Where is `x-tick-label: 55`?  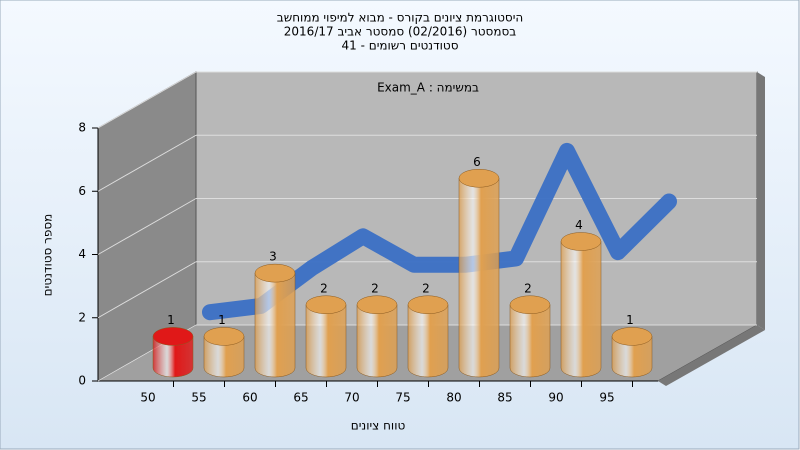 x-tick-label: 55 is located at coordinates (198, 398).